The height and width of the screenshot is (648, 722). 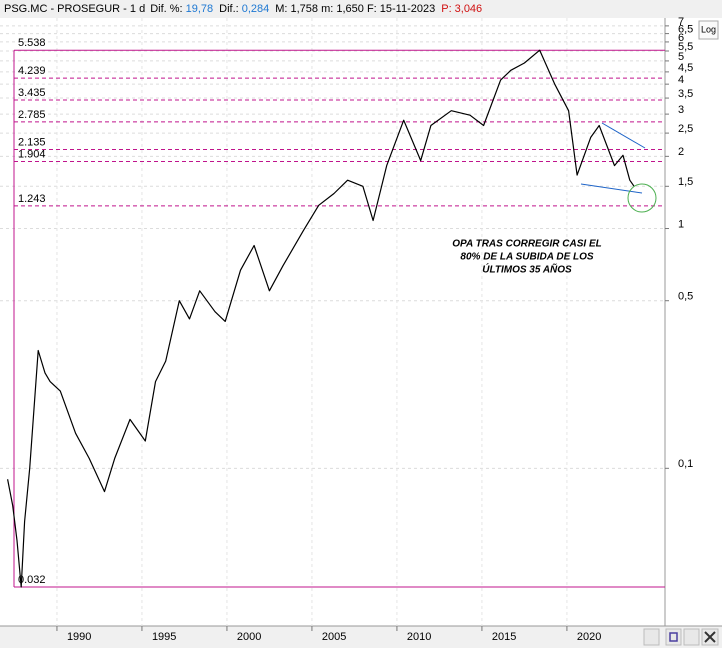 What do you see at coordinates (685, 30) in the screenshot?
I see `y-tick-label: 6,5` at bounding box center [685, 30].